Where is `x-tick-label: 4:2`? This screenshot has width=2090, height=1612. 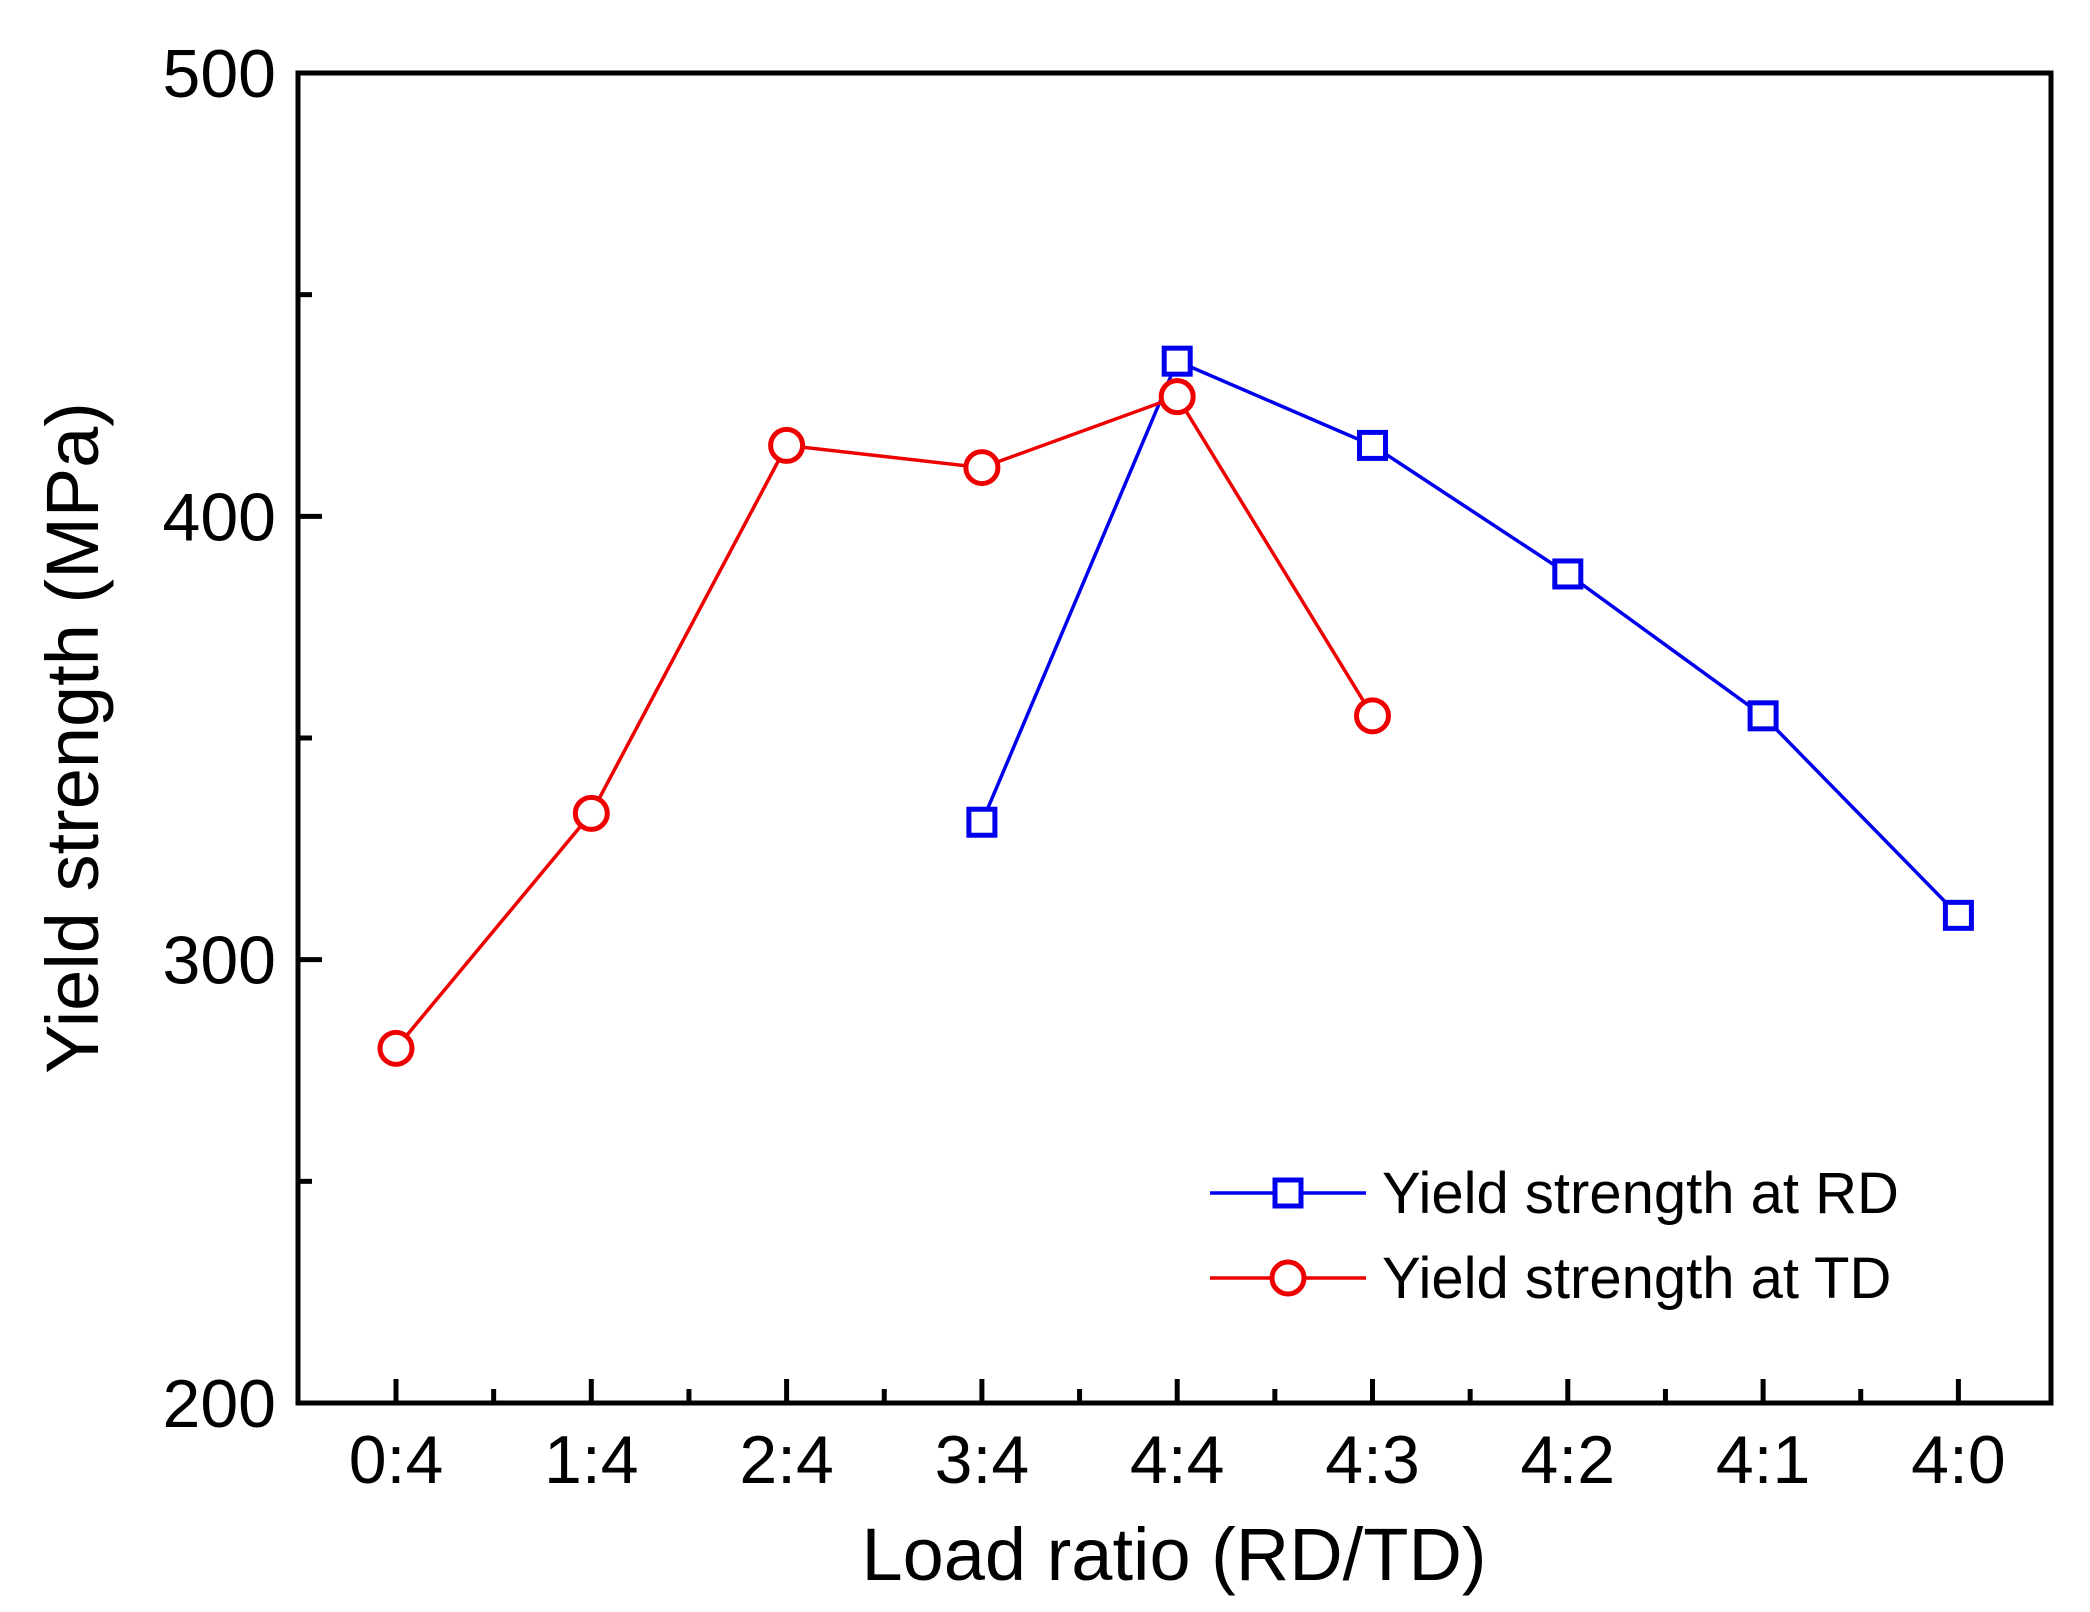 x-tick-label: 4:2 is located at coordinates (1568, 1460).